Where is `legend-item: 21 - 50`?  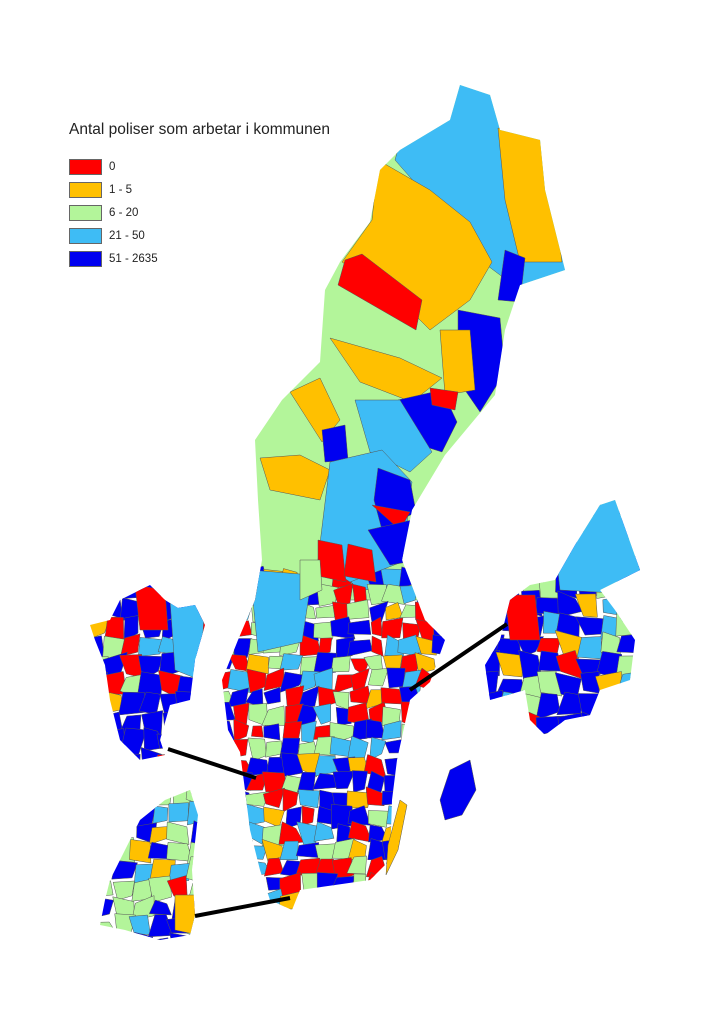 legend-item: 21 - 50 is located at coordinates (199, 235).